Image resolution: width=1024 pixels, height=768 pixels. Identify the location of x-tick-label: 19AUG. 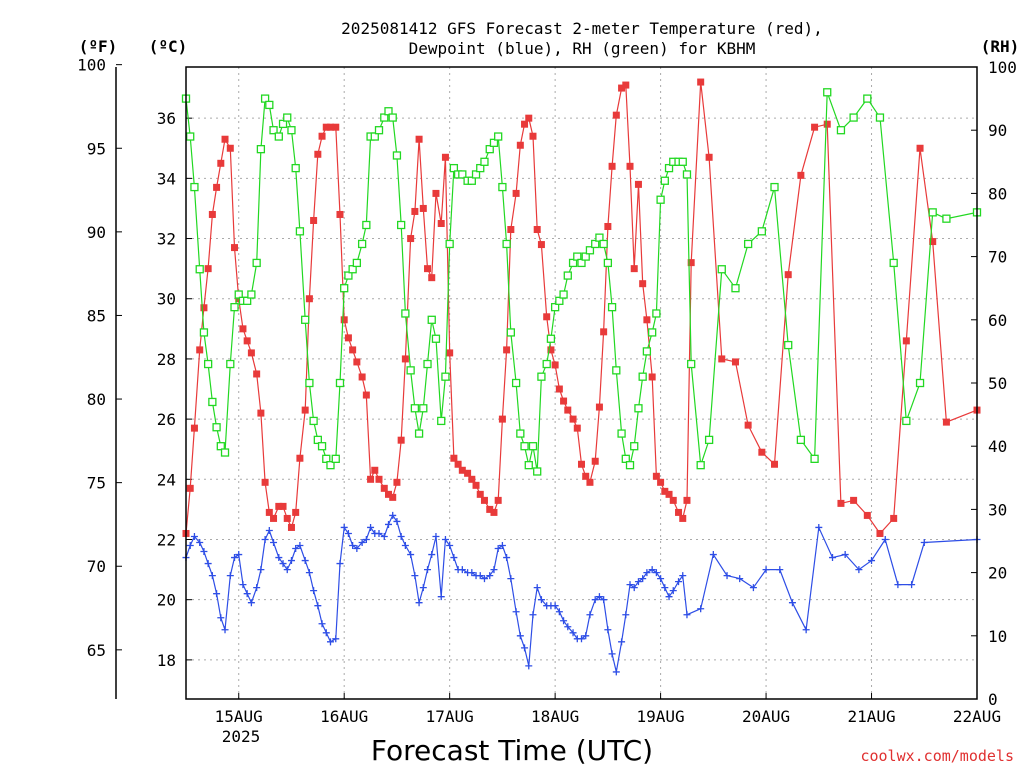
(661, 716).